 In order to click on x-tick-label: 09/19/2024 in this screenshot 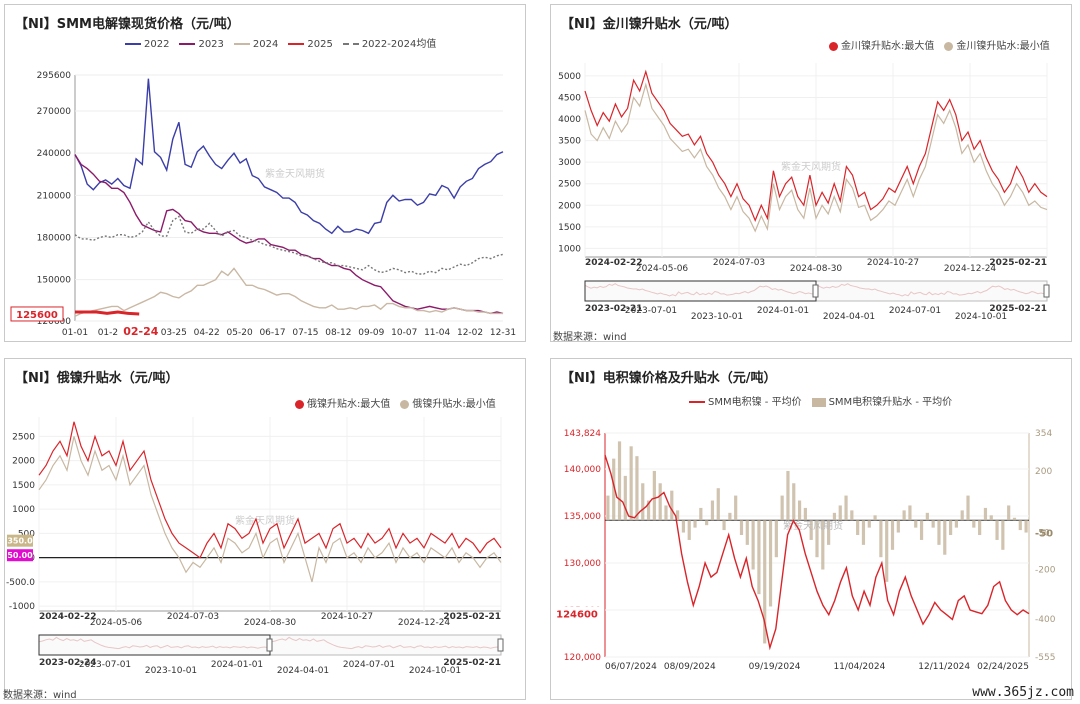, I will do `click(775, 667)`.